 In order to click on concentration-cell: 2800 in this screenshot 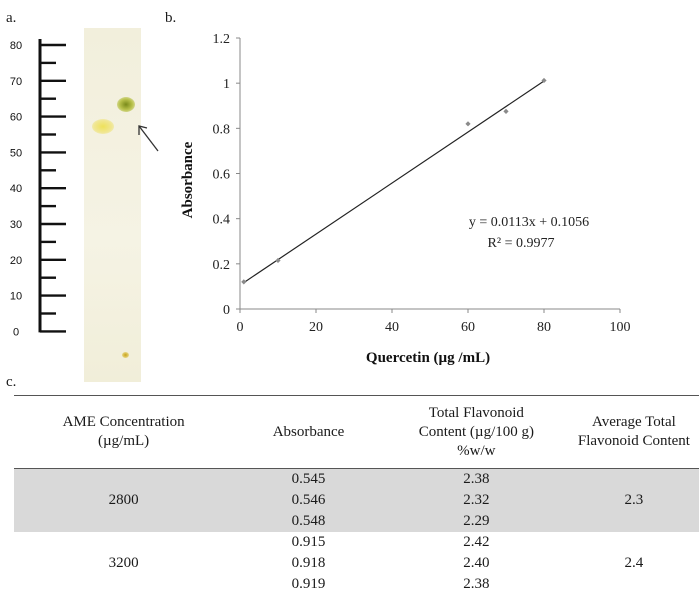, I will do `click(124, 500)`.